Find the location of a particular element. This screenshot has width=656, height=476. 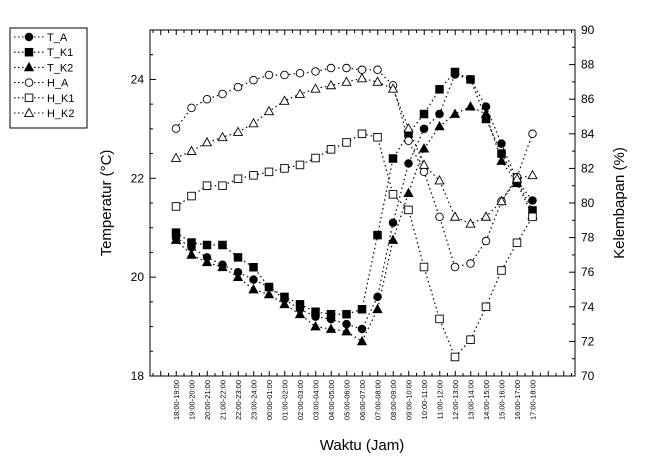

x-tick-label: 09:00-10:00 is located at coordinates (409, 400).